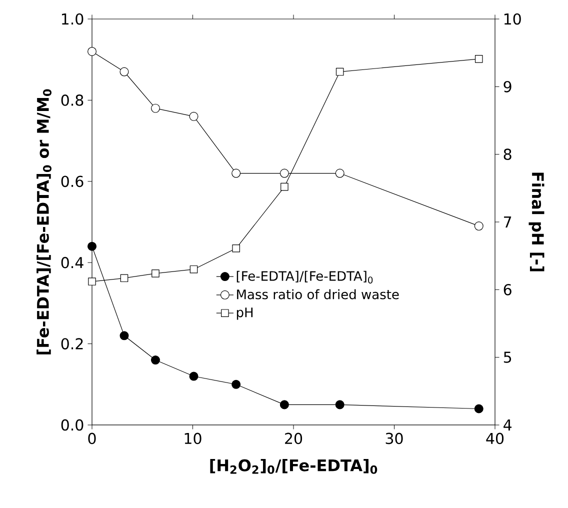 The height and width of the screenshot is (508, 568). I want to click on y-tick-label: 0.0, so click(72, 425).